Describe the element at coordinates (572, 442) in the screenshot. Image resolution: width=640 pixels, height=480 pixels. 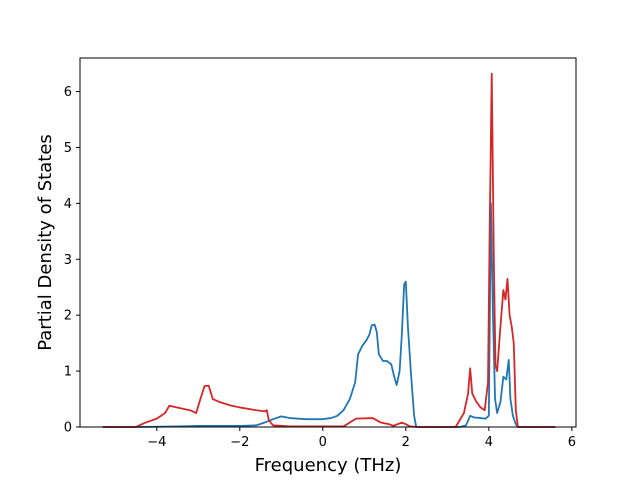
I see `x-tick-label: 6` at that location.